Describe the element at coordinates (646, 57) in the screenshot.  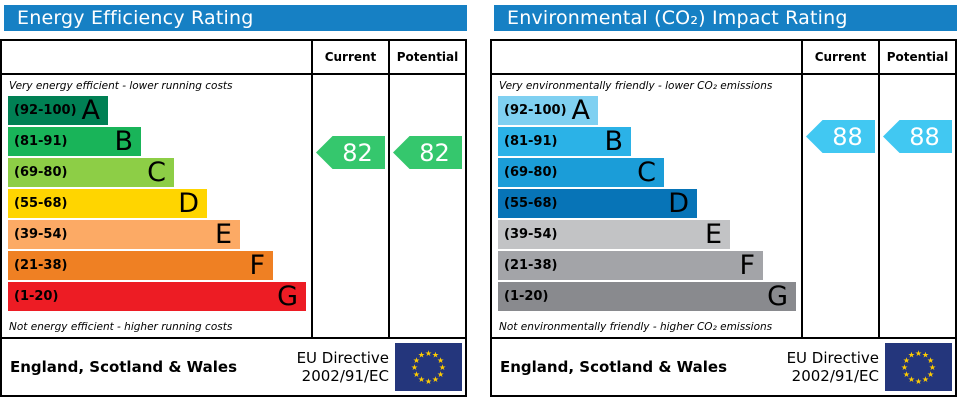
I see `header-spacer-cell` at that location.